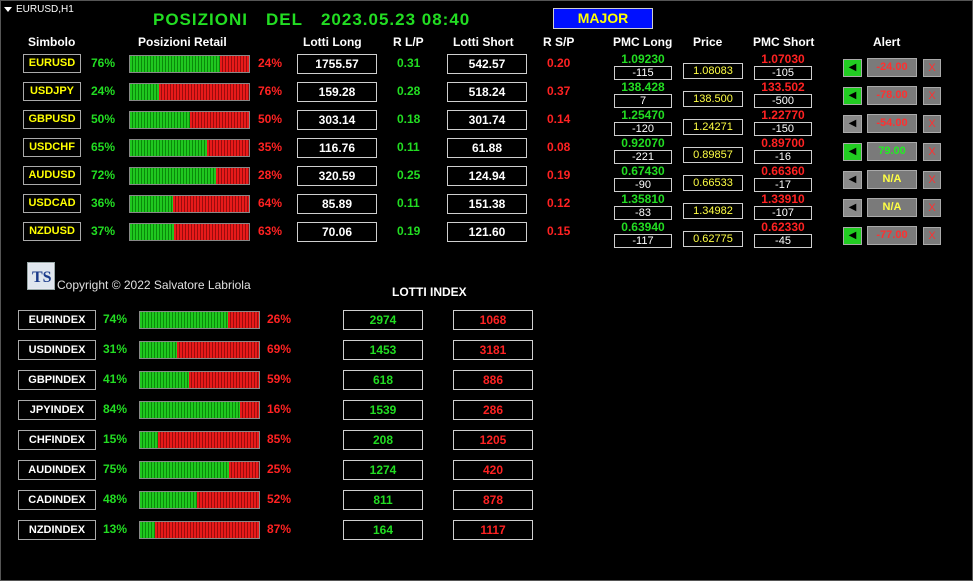 This screenshot has height=581, width=973. Describe the element at coordinates (57, 470) in the screenshot. I see `index-symbol-button: AUDINDEX` at that location.